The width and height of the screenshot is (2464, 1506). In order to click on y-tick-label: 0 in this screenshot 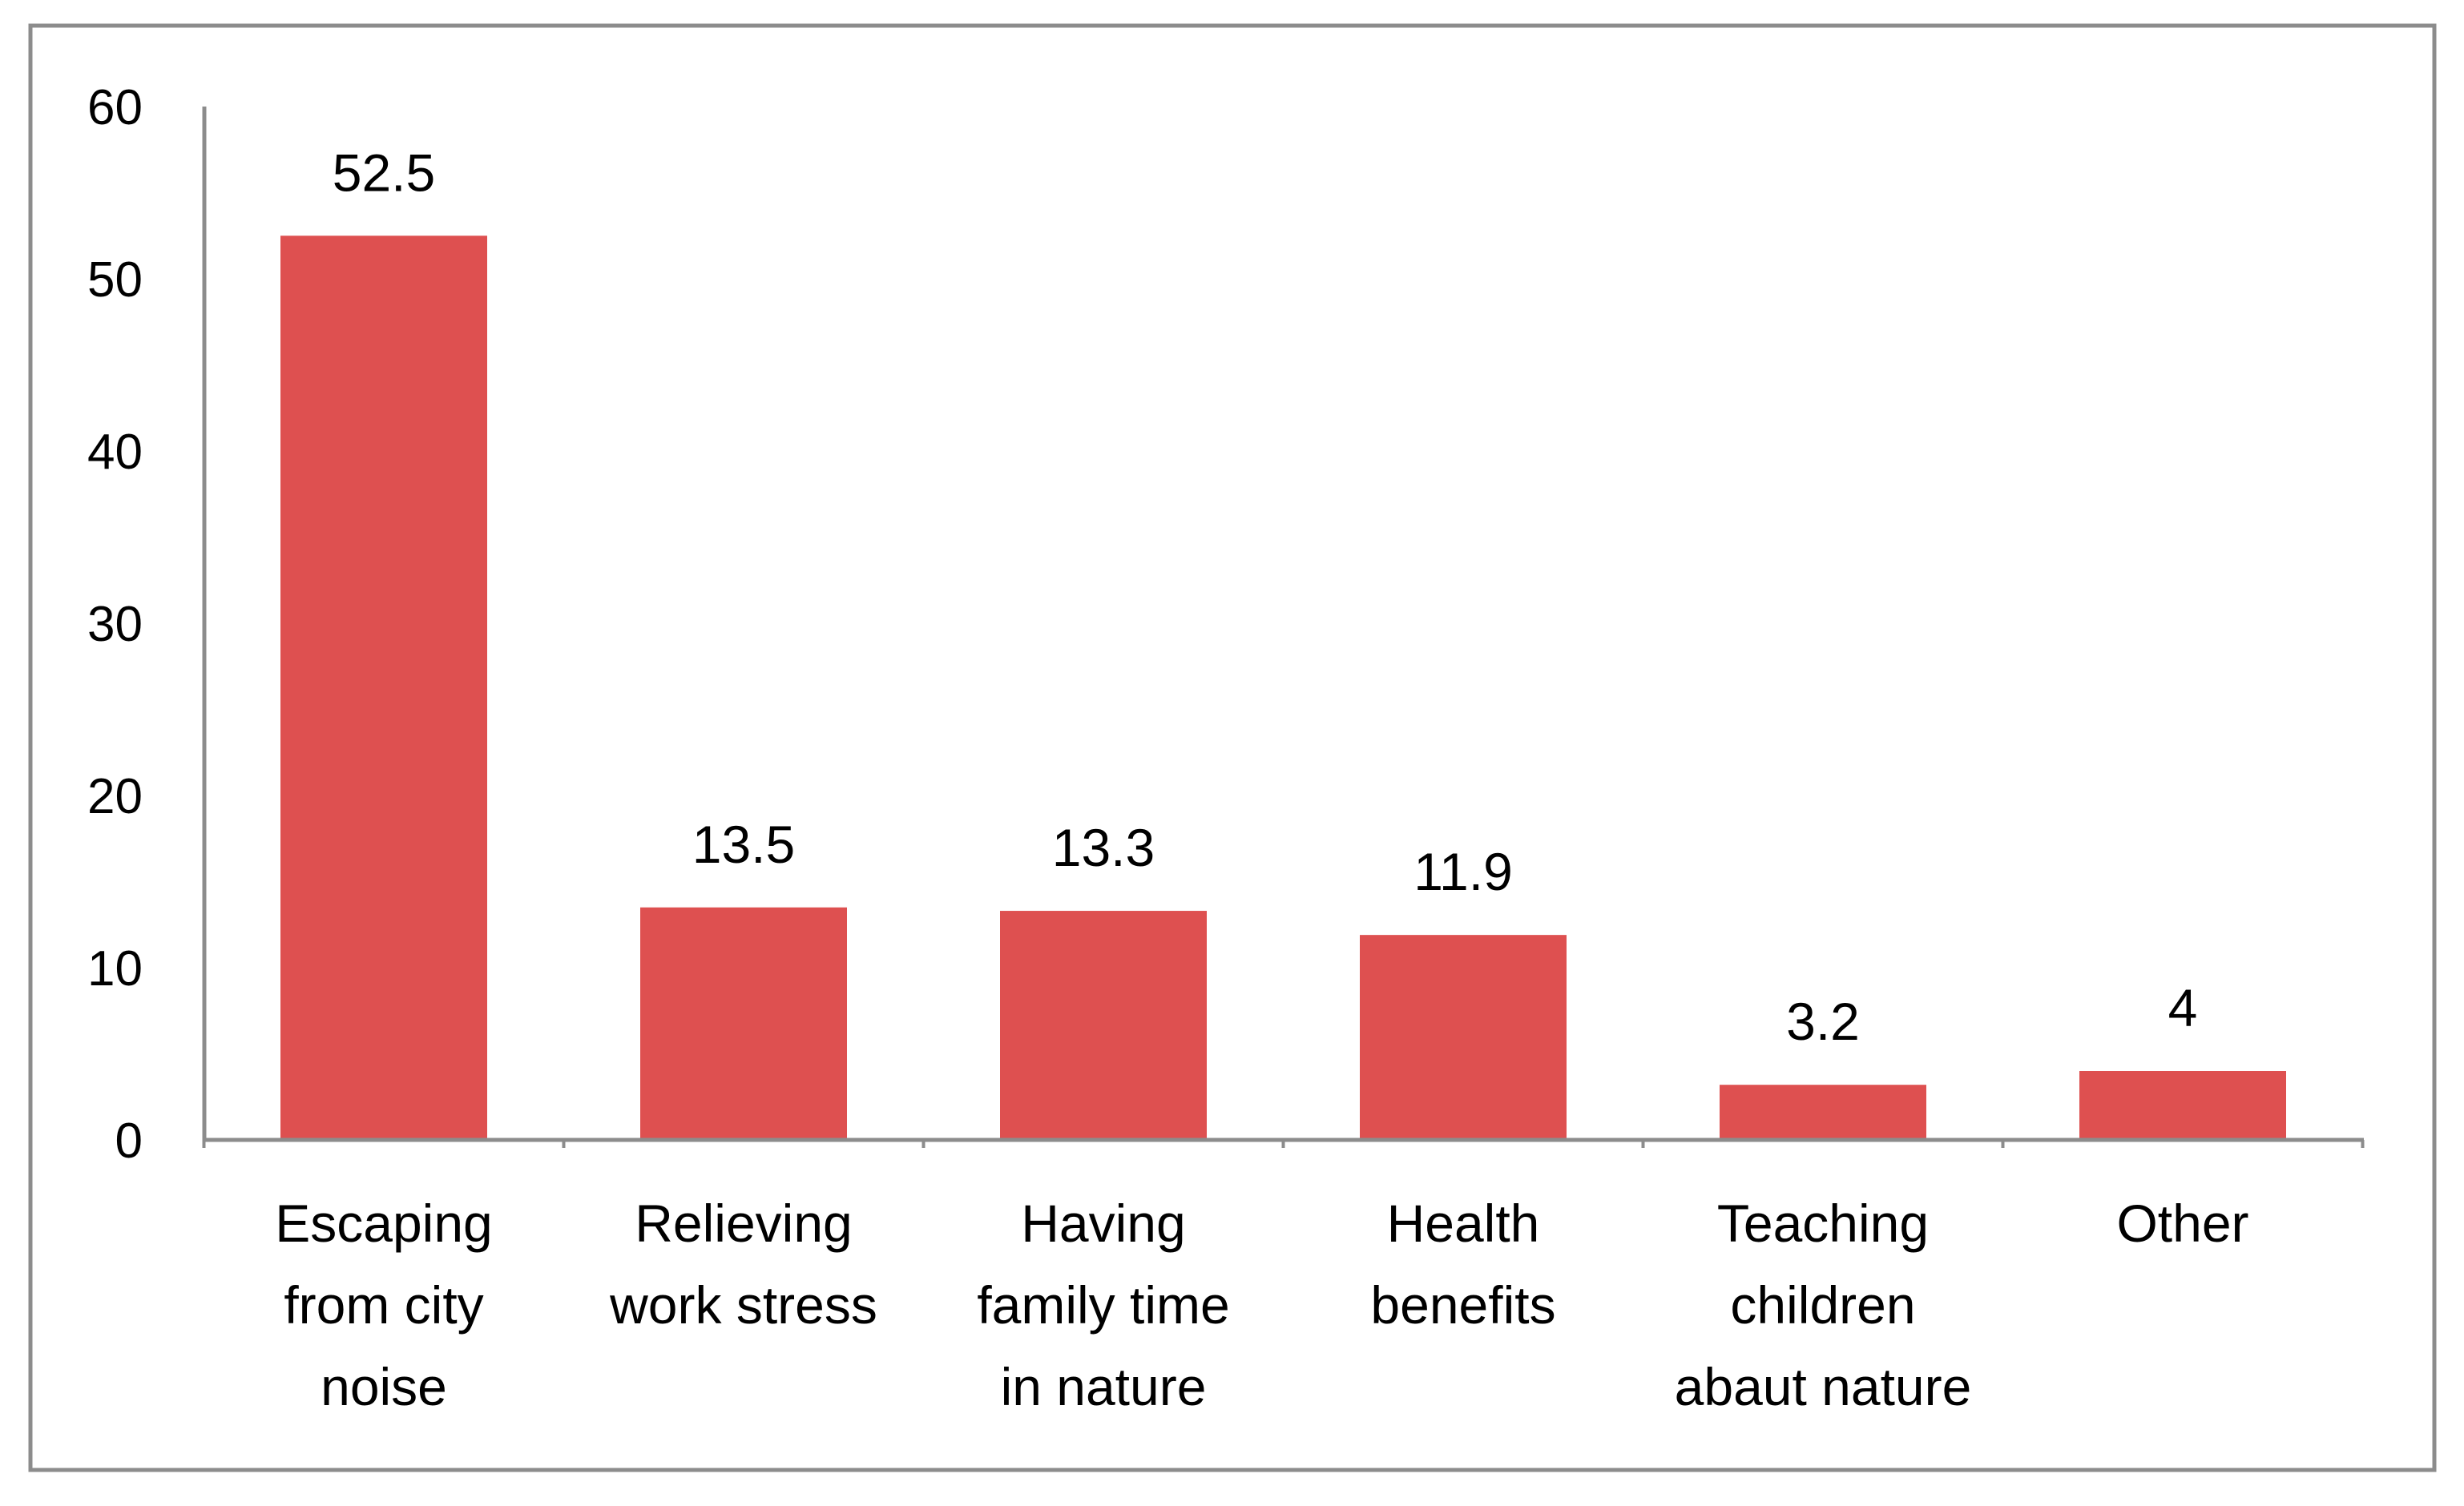, I will do `click(129, 1141)`.